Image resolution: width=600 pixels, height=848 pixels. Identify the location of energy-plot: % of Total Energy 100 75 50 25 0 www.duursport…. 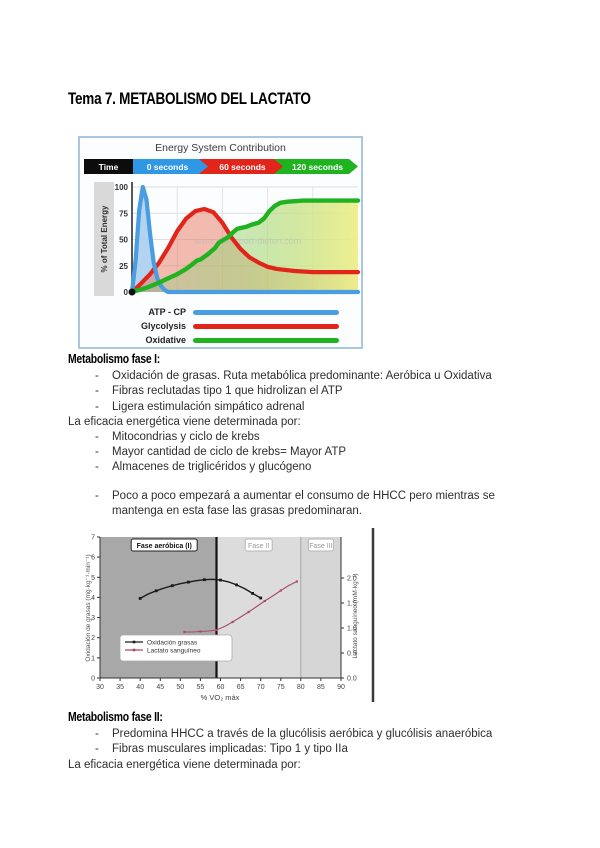
(222, 244).